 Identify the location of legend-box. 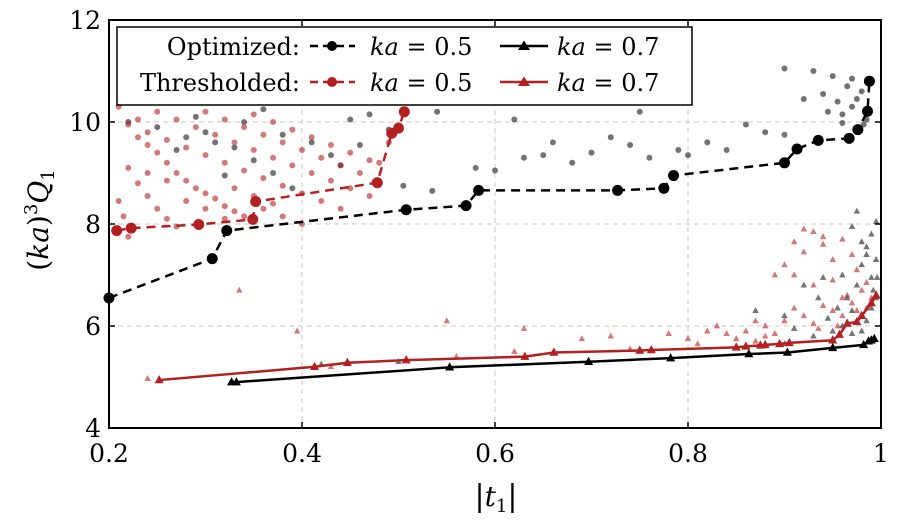
(404, 66).